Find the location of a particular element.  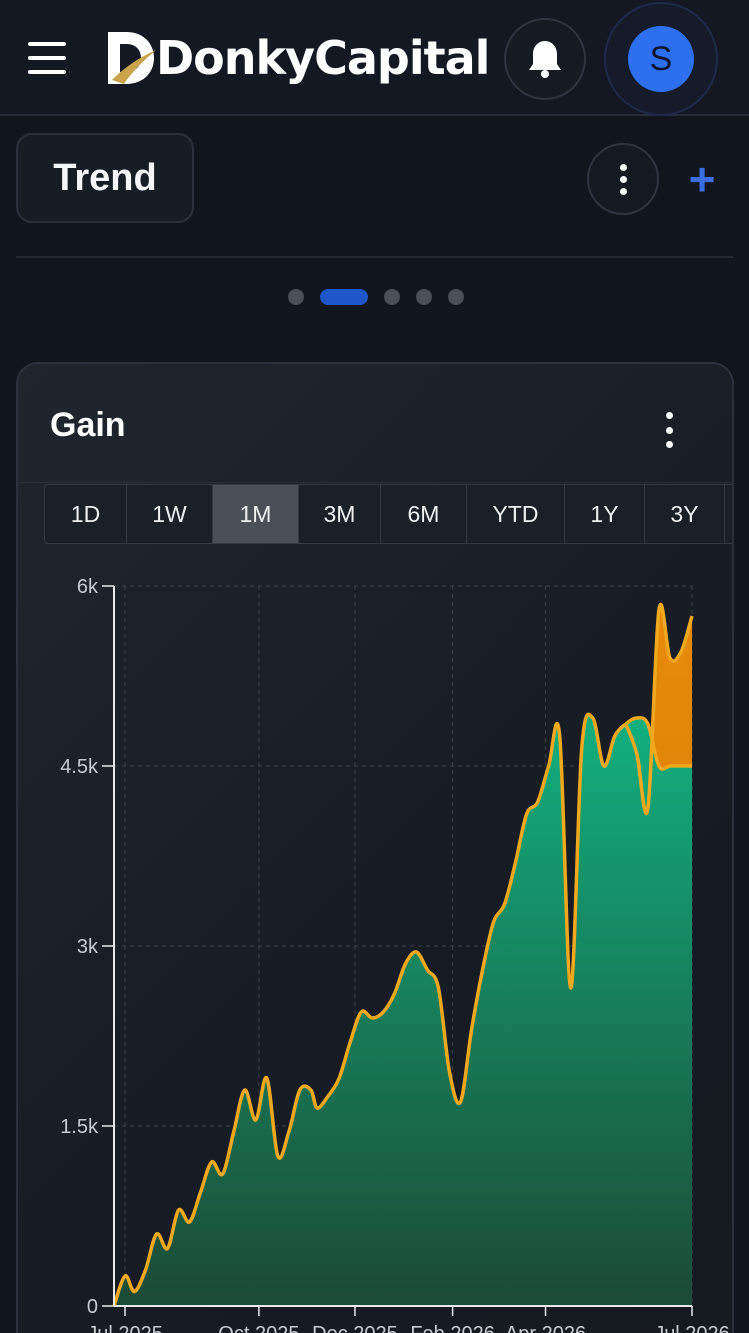

page-indicator is located at coordinates (384, 297).